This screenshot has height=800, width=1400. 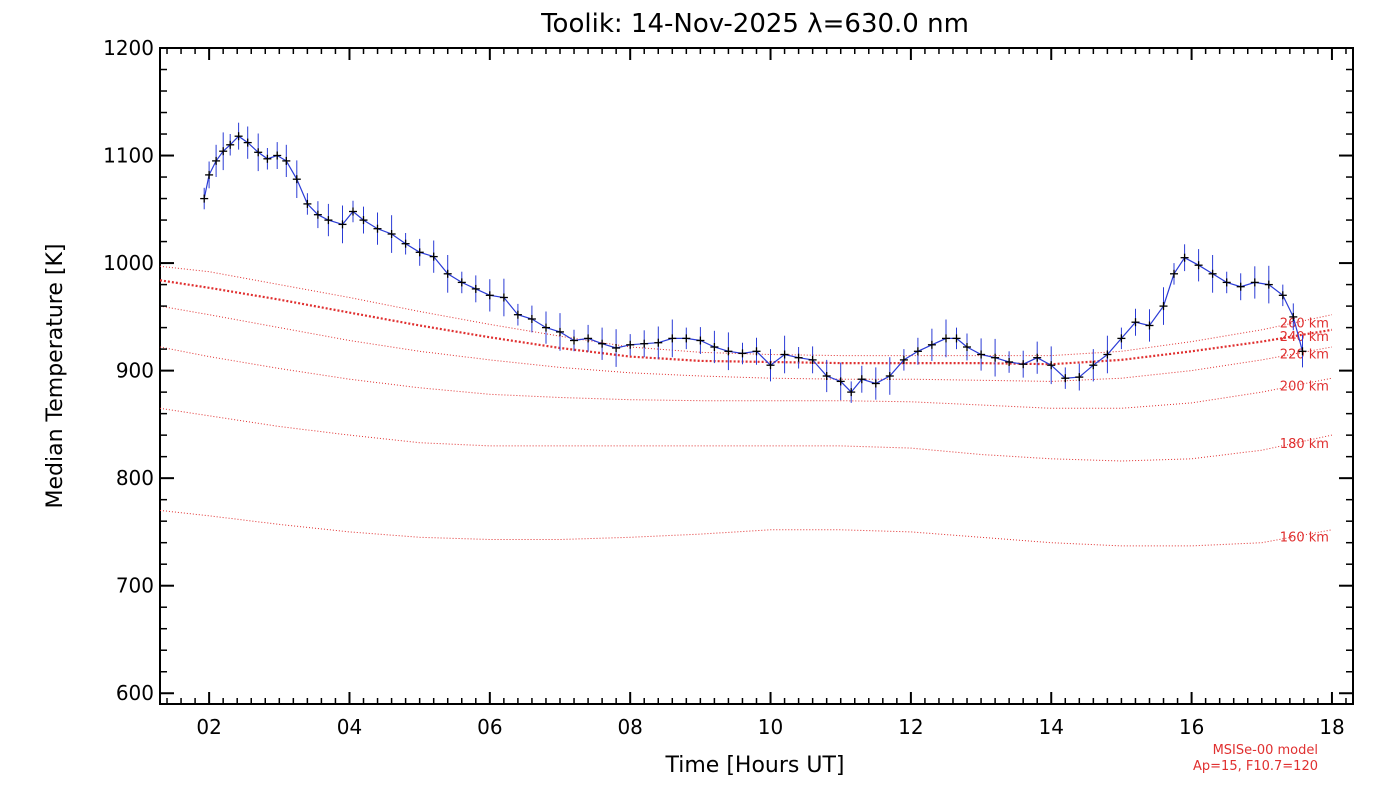 I want to click on model-curve-label: 220 km, so click(x=1304, y=355).